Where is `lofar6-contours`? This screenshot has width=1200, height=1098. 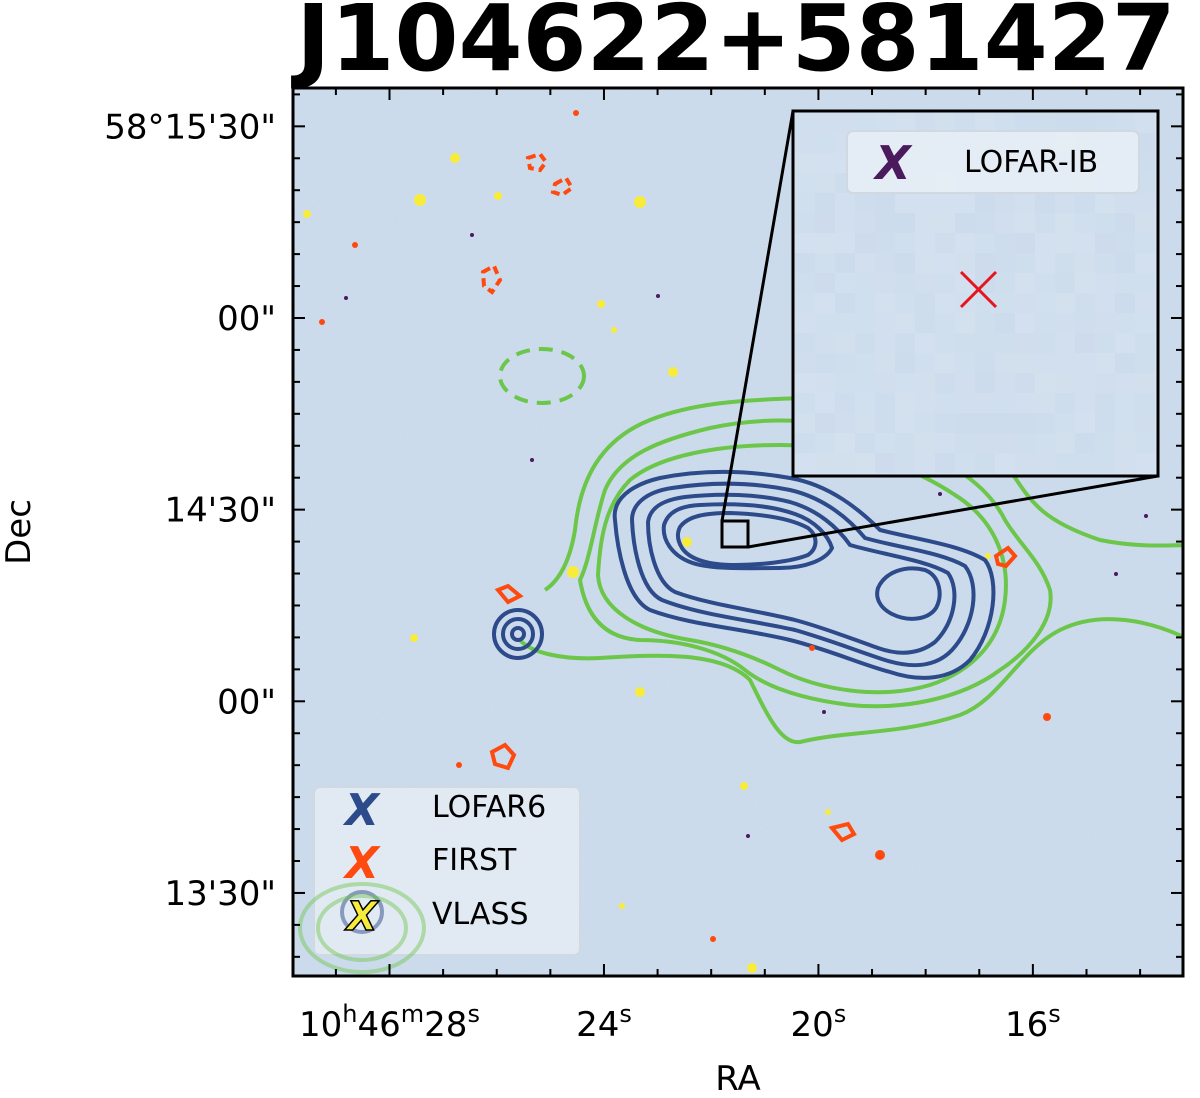 lofar6-contours is located at coordinates (744, 575).